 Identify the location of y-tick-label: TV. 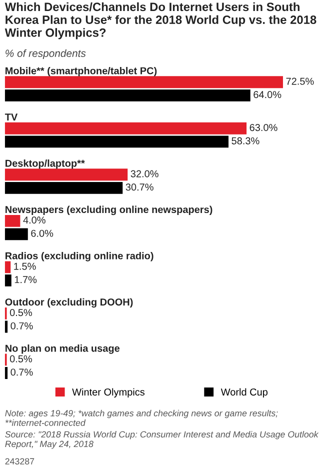
(11, 117).